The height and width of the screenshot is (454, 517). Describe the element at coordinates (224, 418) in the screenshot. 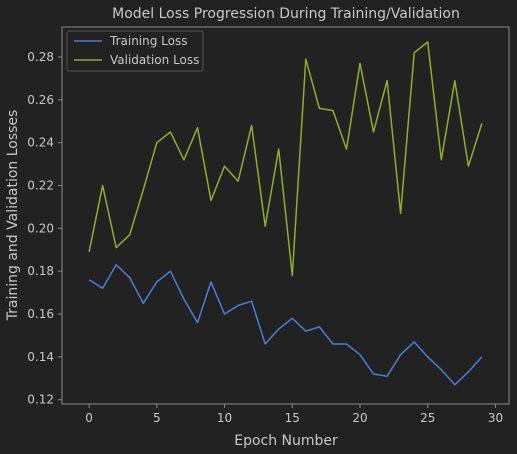

I see `x-tick-label: 10` at that location.